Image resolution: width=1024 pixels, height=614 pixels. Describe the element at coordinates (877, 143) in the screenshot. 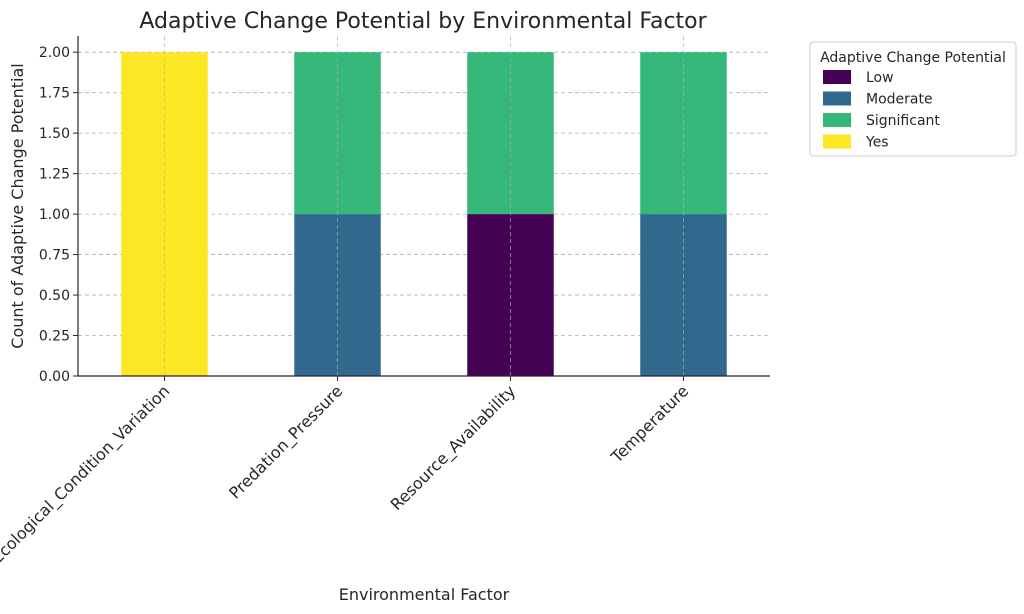

I see `legend-label: Yes` at that location.